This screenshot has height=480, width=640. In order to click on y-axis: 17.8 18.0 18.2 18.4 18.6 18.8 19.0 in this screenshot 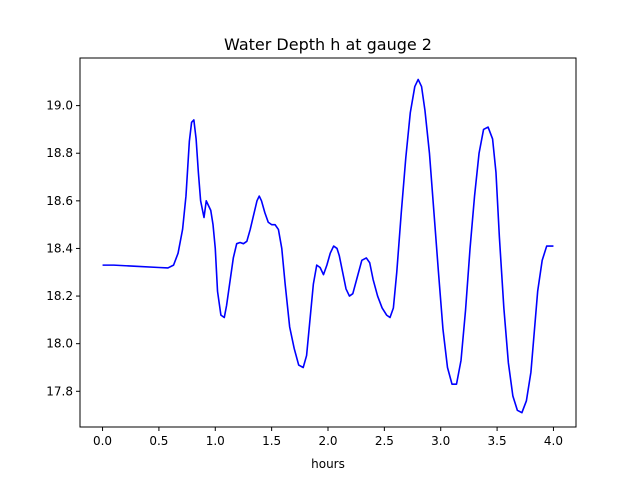, I will do `click(63, 248)`.